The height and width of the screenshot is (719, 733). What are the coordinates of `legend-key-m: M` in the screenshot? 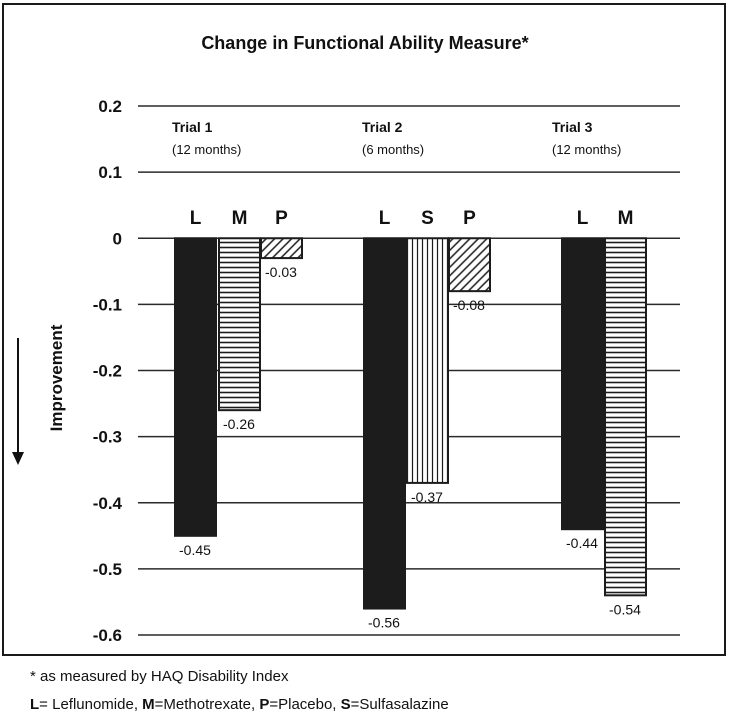 It's located at (148, 704).